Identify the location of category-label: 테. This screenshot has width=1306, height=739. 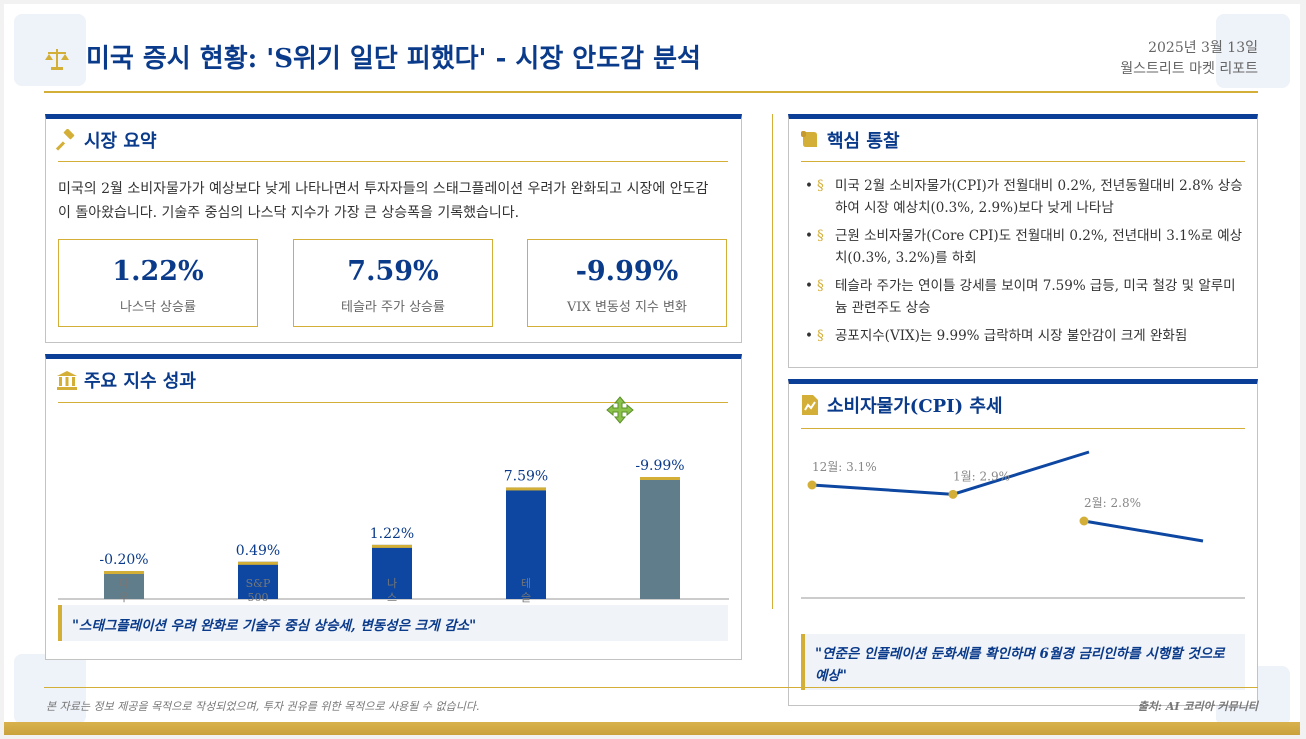
(526, 583).